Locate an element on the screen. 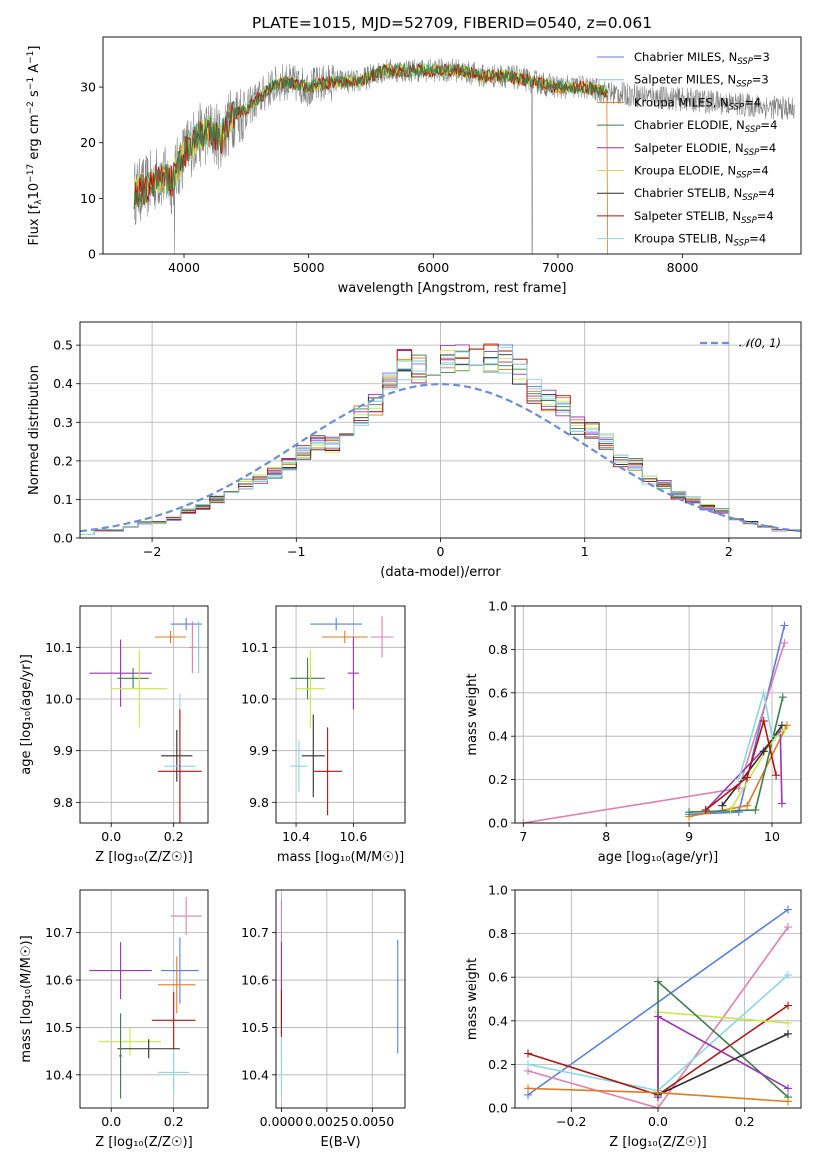  x-tick-label: 10.6 is located at coordinates (353, 836).